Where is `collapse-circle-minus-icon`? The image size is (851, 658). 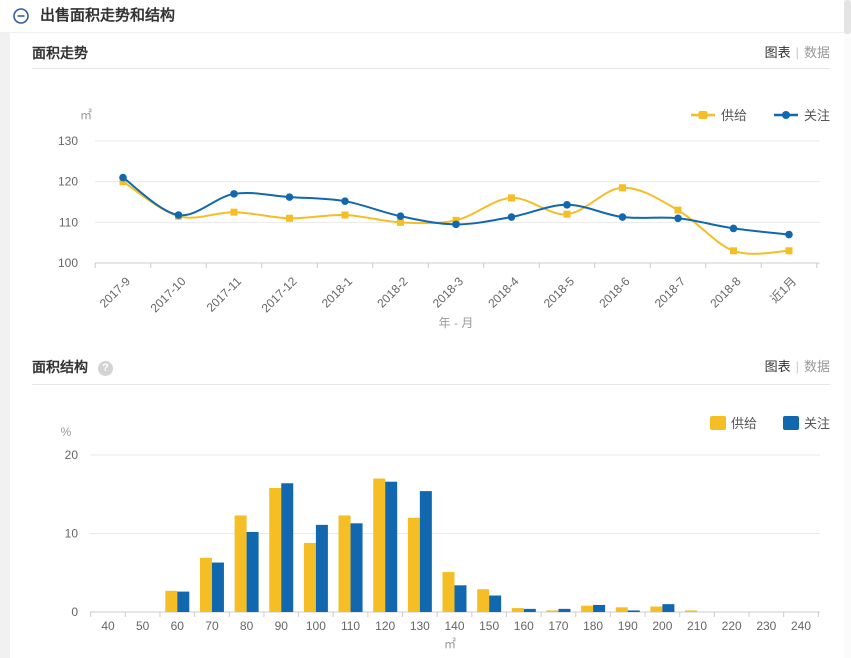
collapse-circle-minus-icon is located at coordinates (21, 16).